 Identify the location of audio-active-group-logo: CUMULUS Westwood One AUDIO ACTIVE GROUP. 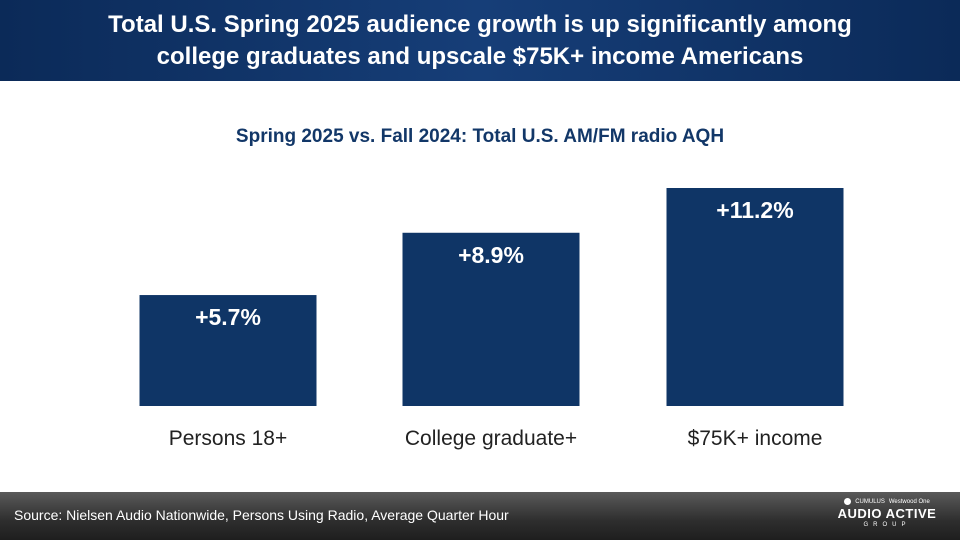
(887, 513).